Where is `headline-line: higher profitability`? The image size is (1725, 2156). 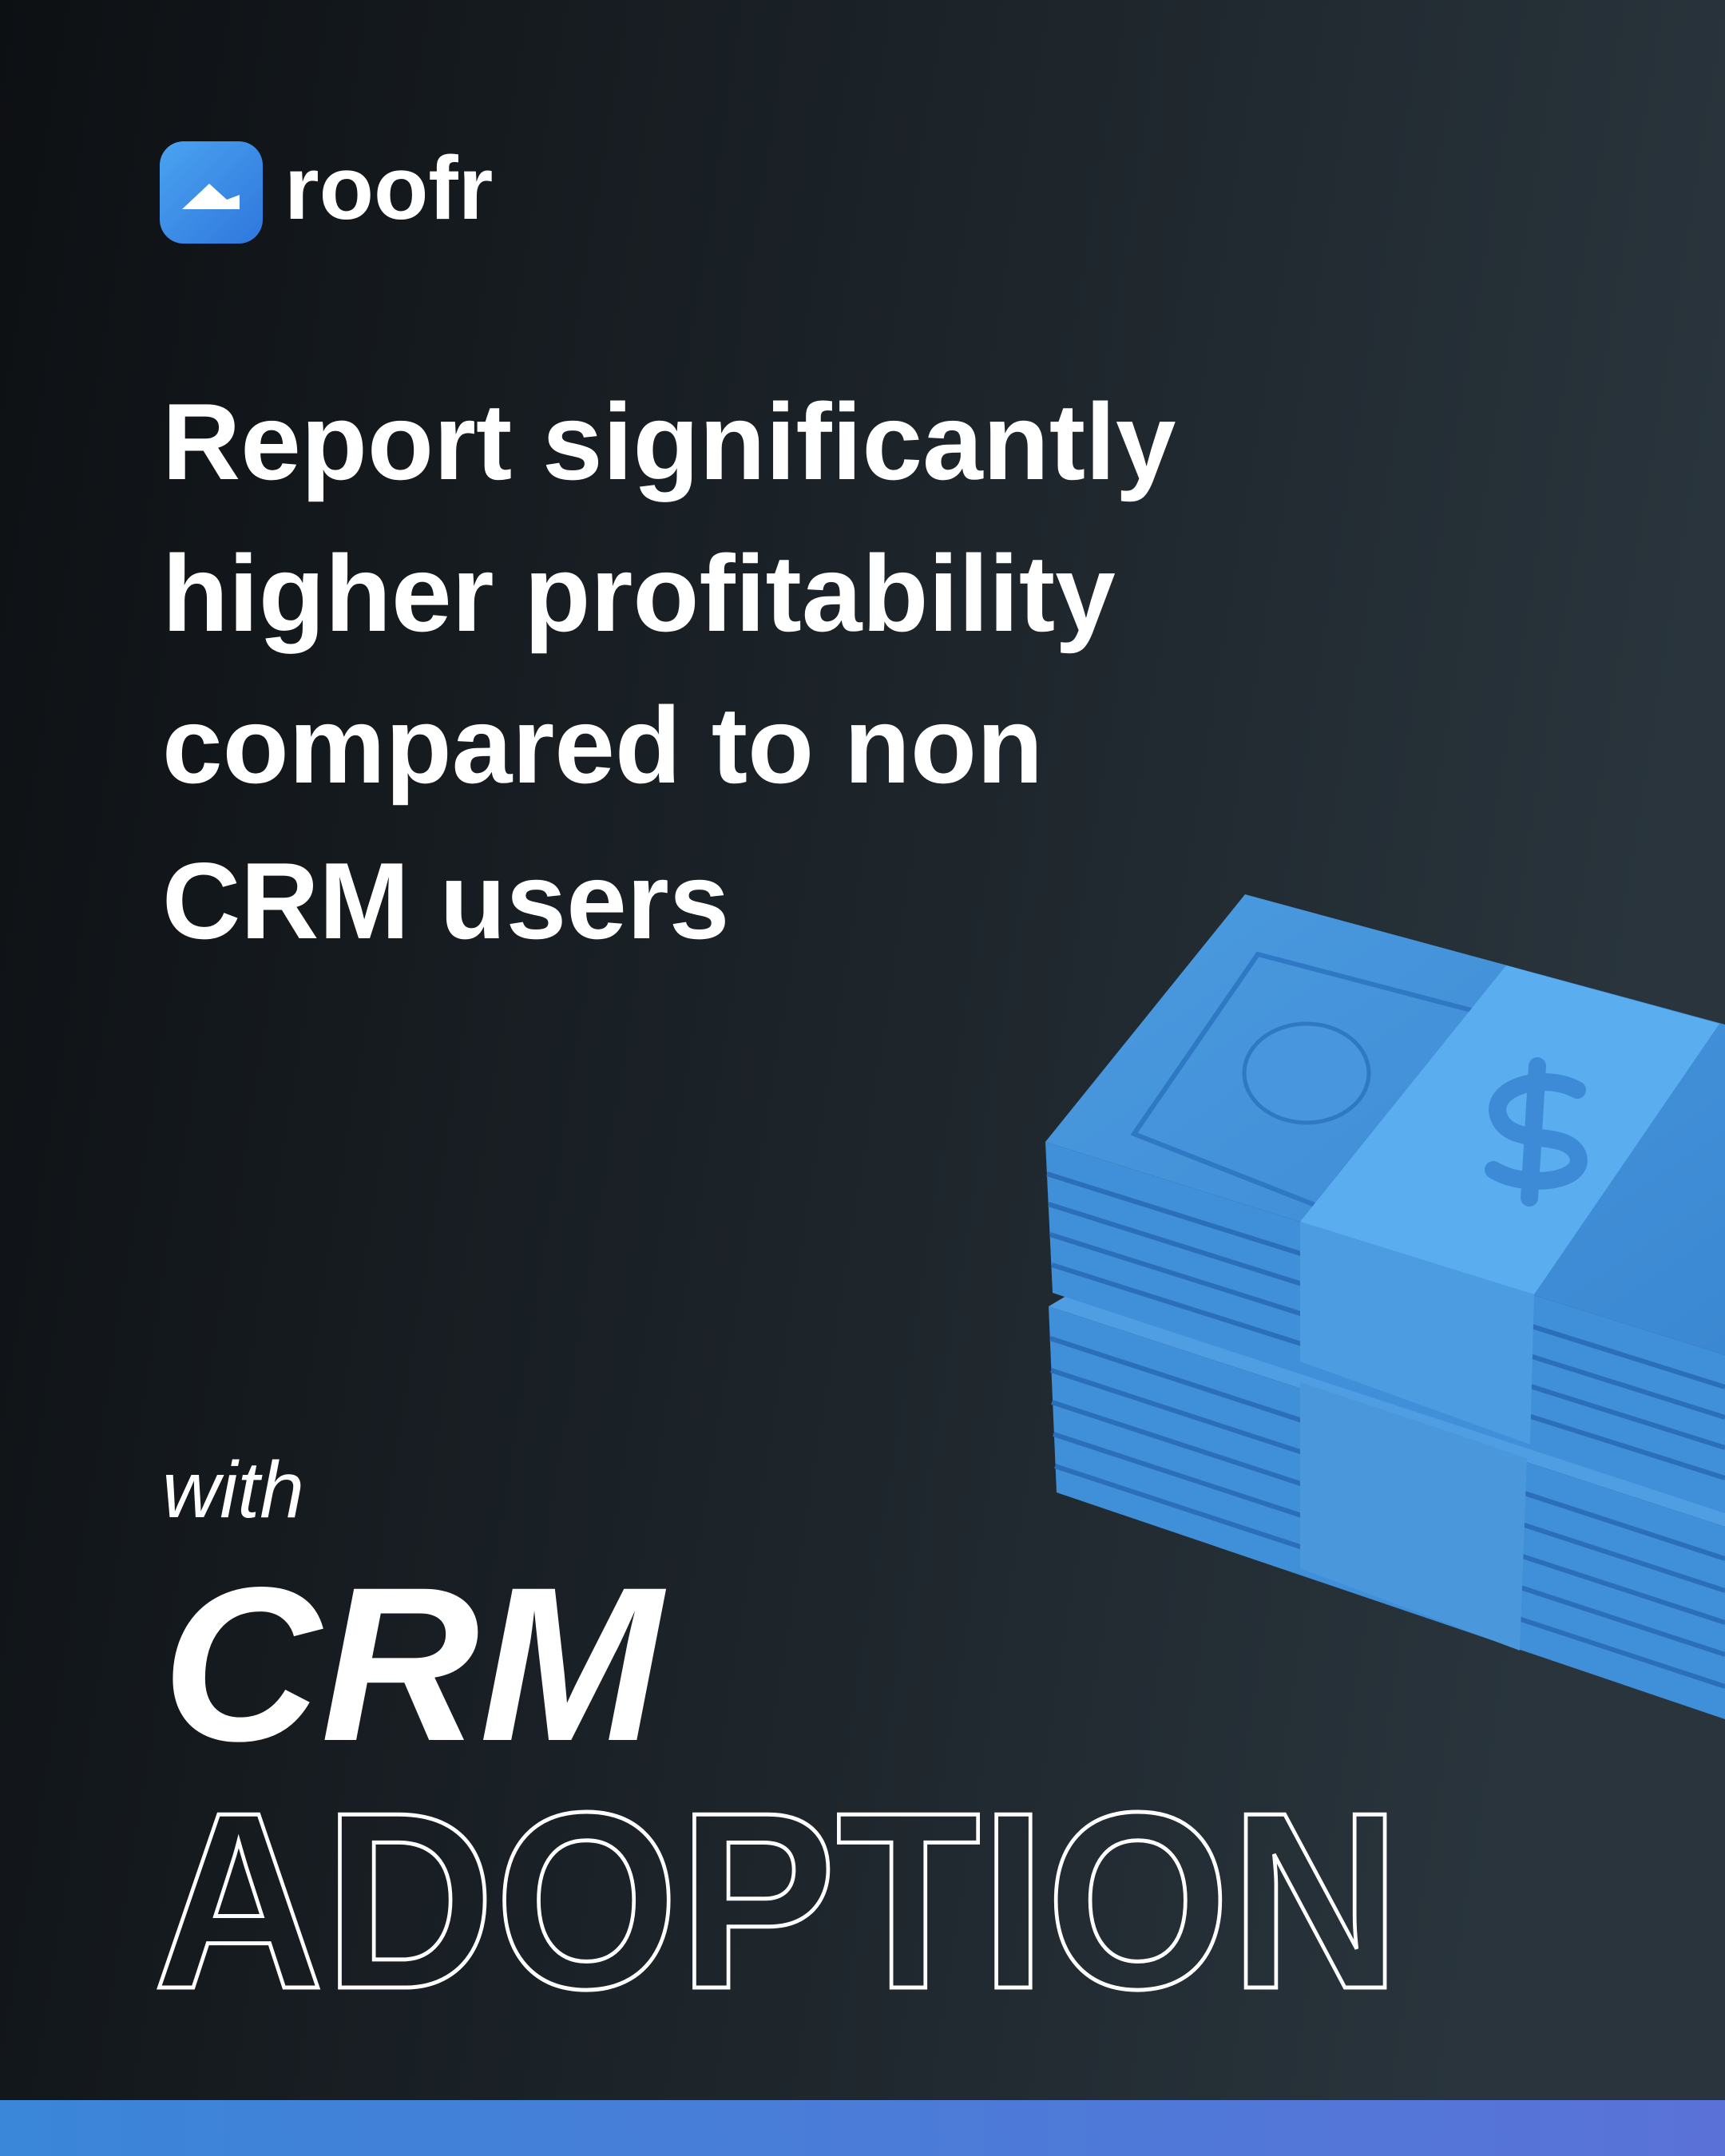
headline-line: higher profitability is located at coordinates (639, 593).